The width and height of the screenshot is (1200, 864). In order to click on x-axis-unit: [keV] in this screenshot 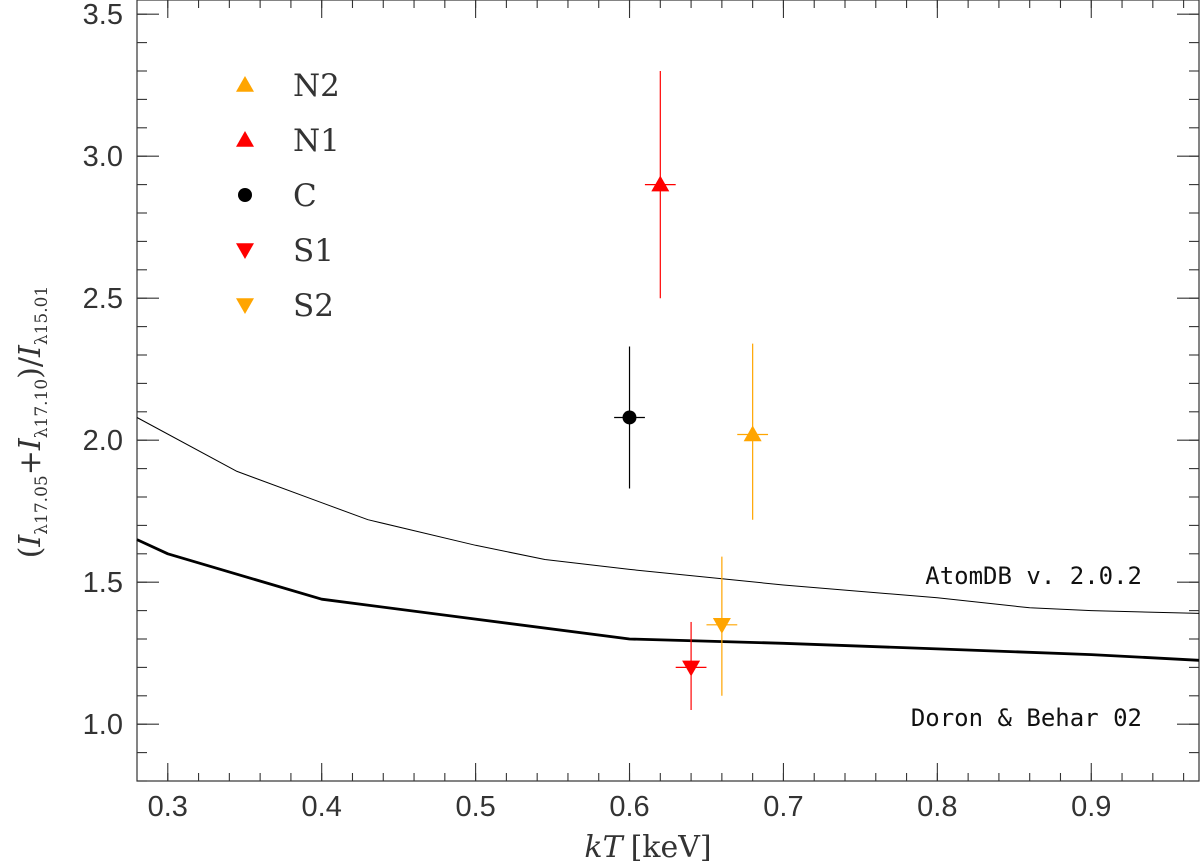, I will do `click(671, 847)`.